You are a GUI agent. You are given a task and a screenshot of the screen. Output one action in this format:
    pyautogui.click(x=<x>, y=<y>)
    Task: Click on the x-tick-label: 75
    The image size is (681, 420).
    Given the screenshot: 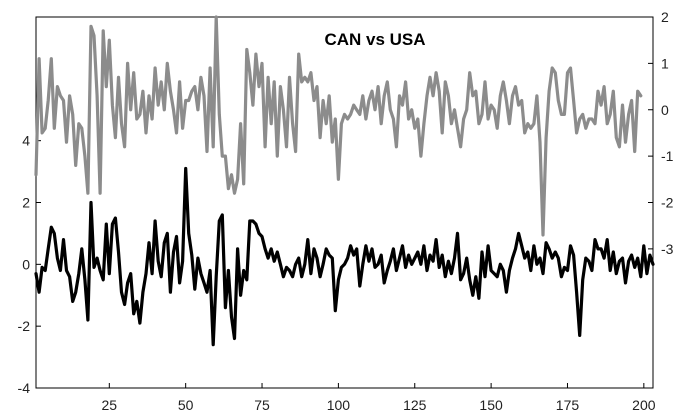 What is the action you would take?
    pyautogui.click(x=262, y=405)
    